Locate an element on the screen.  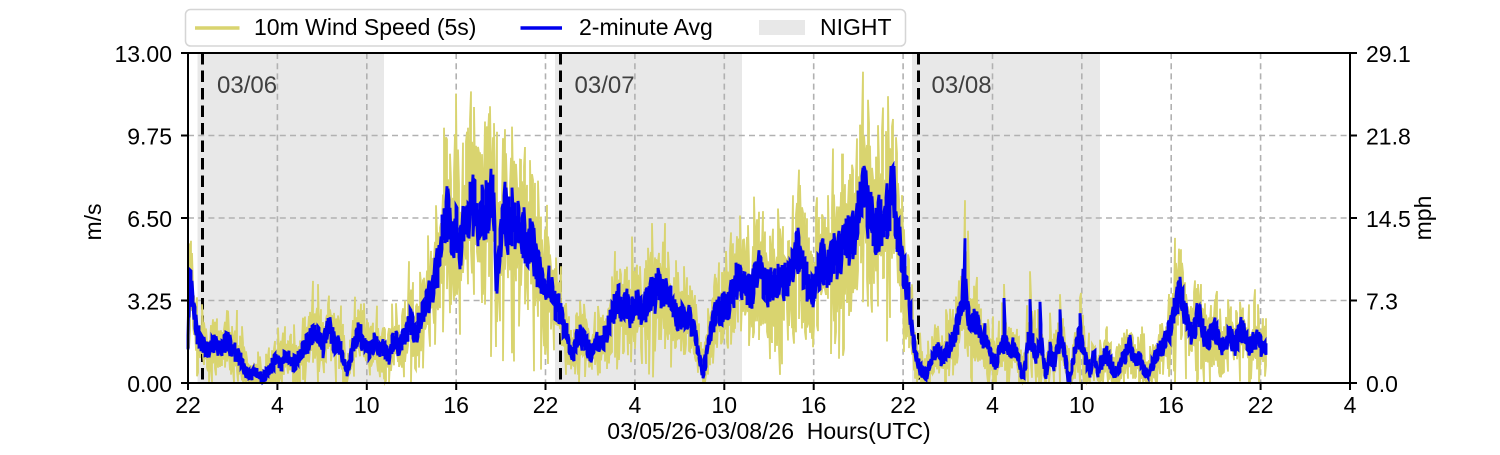
svg-text: 03/08 is located at coordinates (962, 85).